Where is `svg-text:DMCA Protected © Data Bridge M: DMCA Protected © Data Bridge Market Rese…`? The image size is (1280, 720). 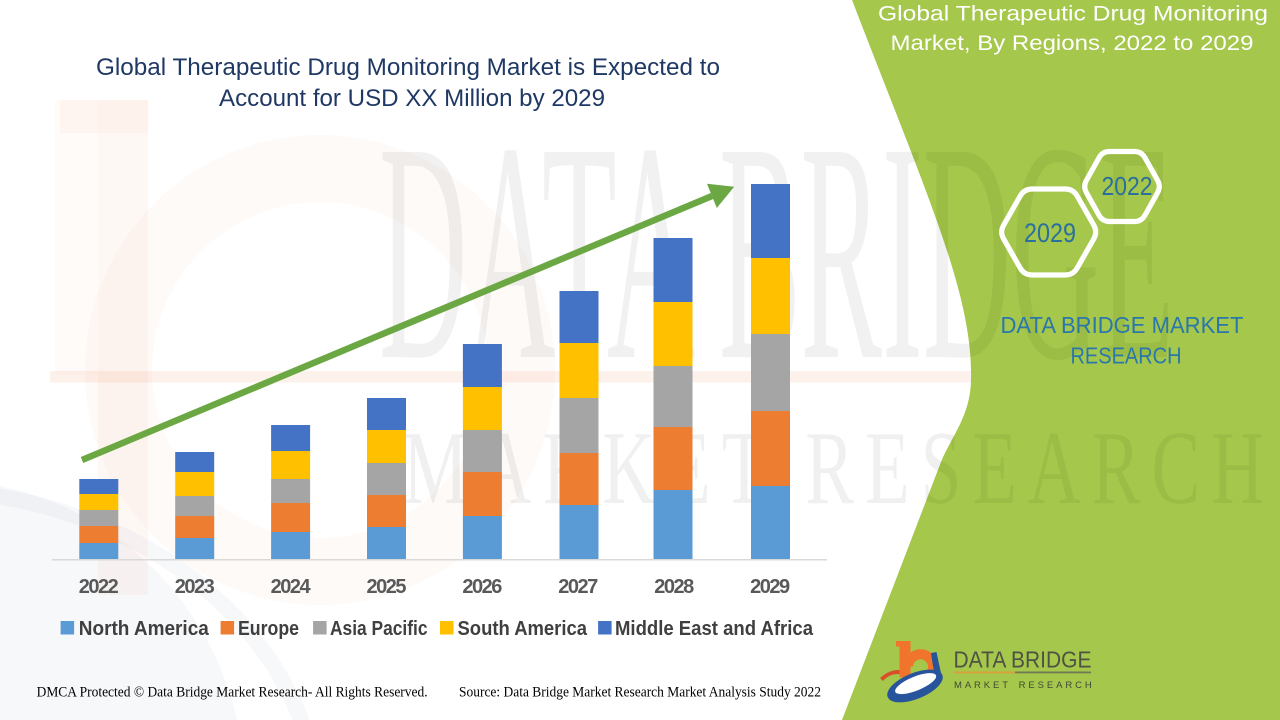
svg-text:DMCA Protected © Data Bridge M: DMCA Protected © Data Bridge Market Rese… is located at coordinates (232, 693).